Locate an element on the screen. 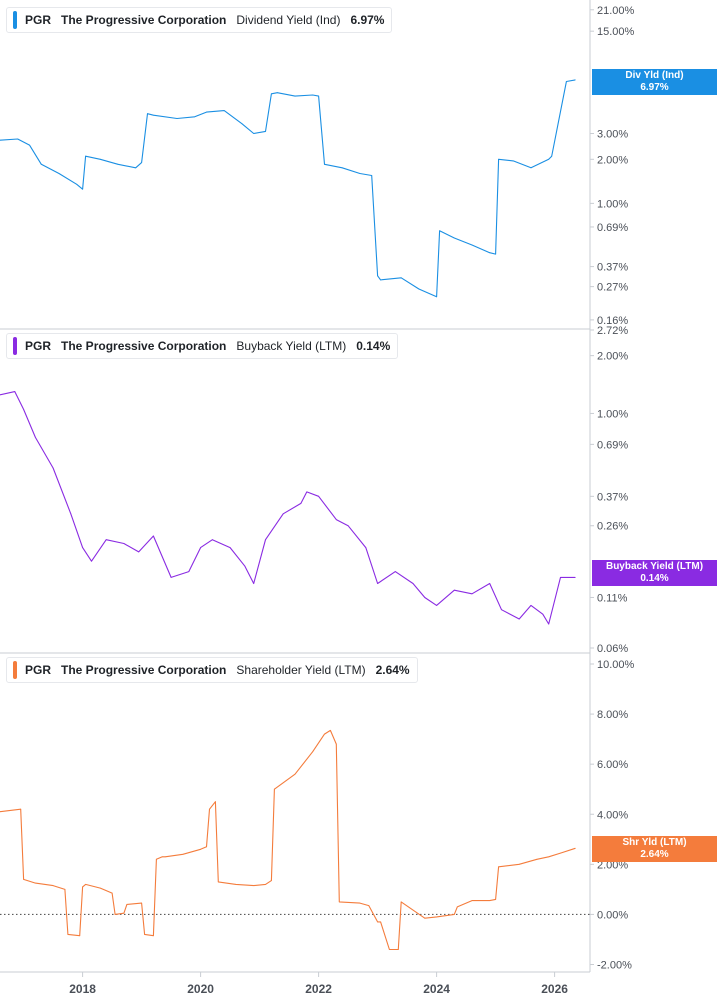 This screenshot has width=717, height=1005. legend-company: The Progressive Corporation is located at coordinates (144, 346).